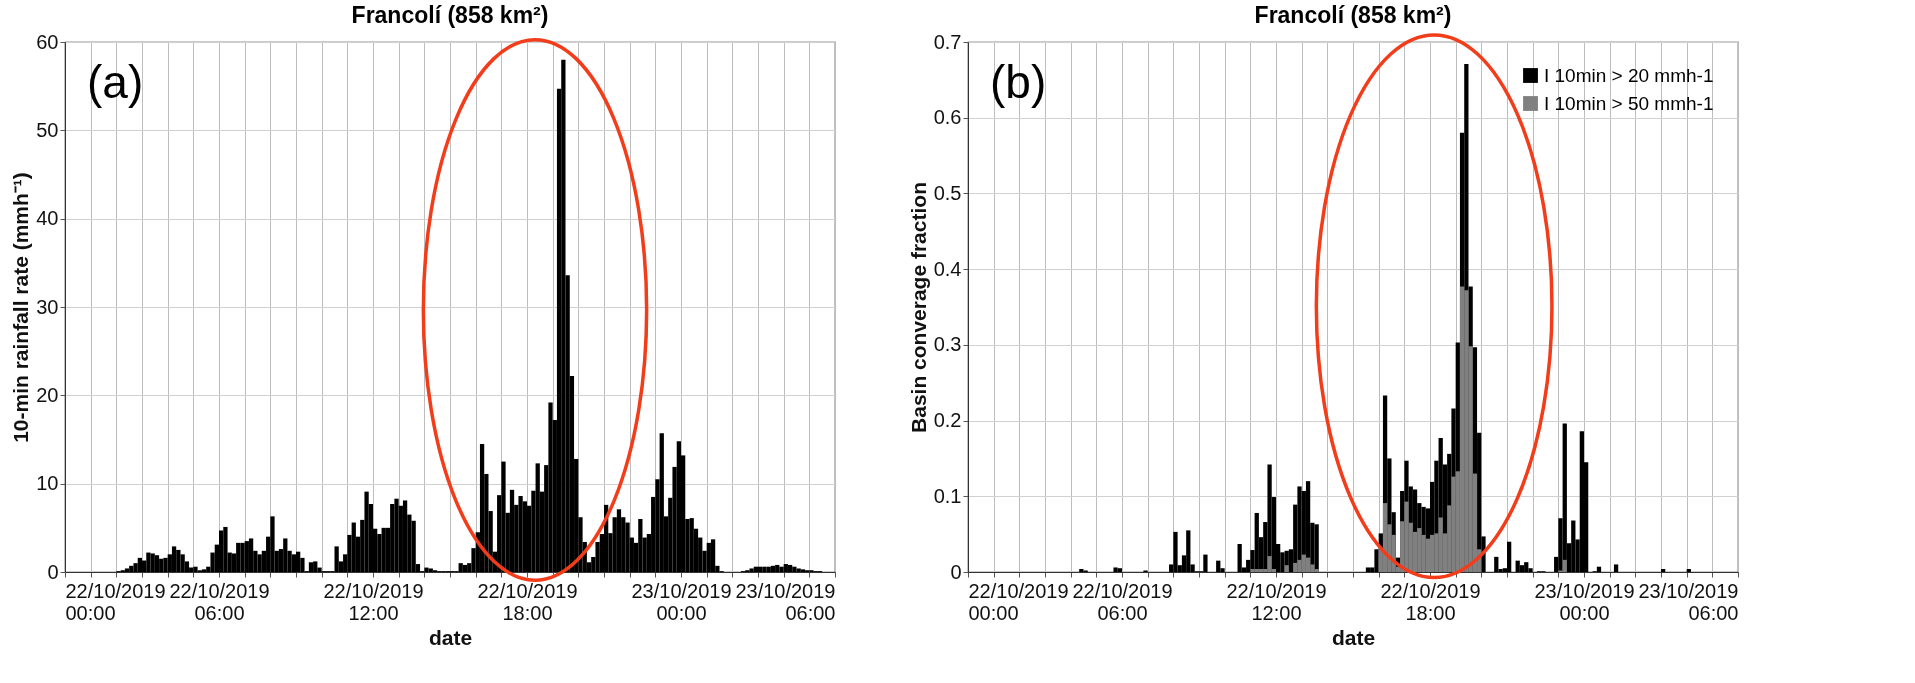  What do you see at coordinates (47, 41) in the screenshot?
I see `y-tick-label: 60` at bounding box center [47, 41].